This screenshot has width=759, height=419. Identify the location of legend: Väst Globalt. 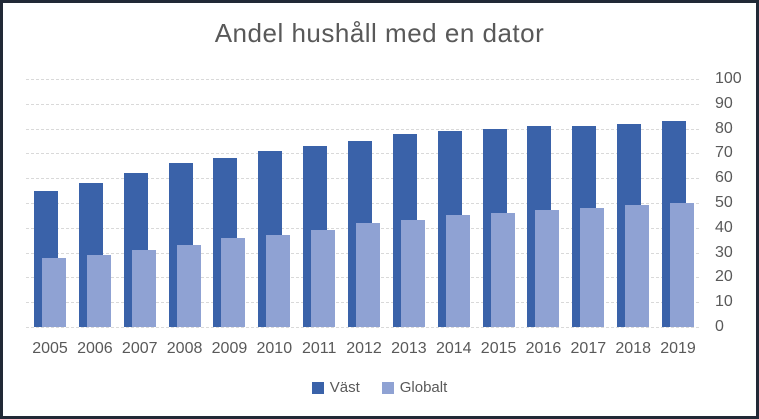
(379, 387).